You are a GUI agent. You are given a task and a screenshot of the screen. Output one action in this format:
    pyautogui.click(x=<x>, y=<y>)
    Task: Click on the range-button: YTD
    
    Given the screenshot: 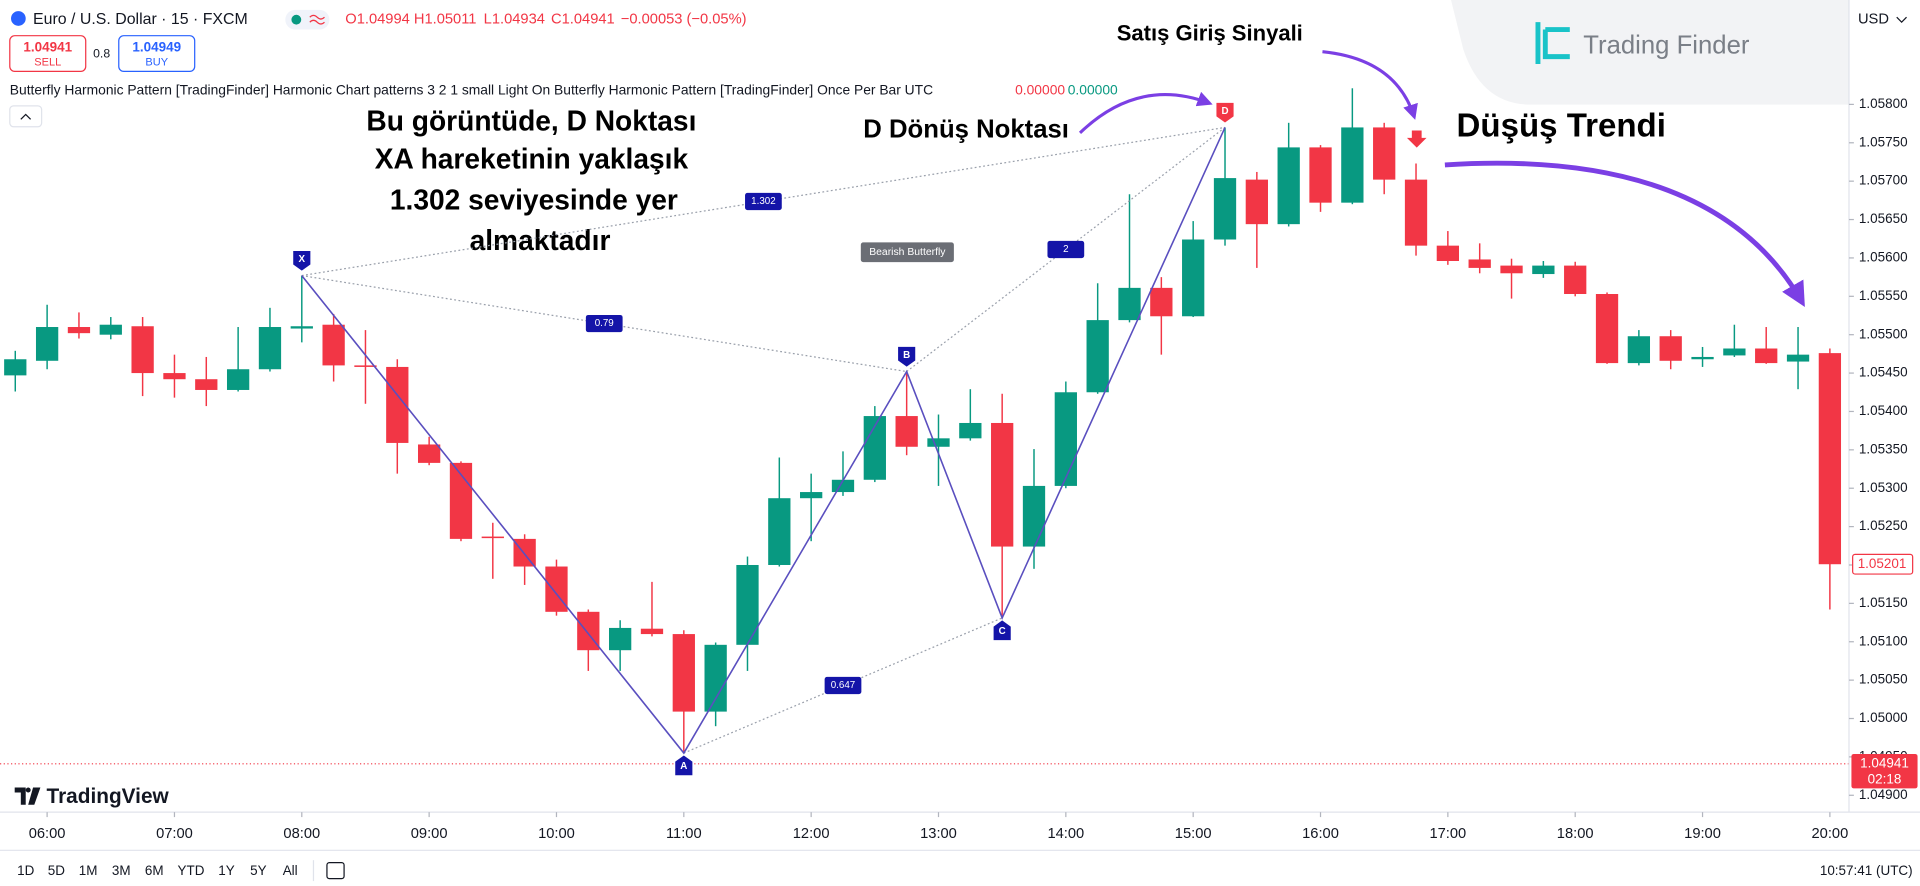 What is the action you would take?
    pyautogui.click(x=191, y=870)
    